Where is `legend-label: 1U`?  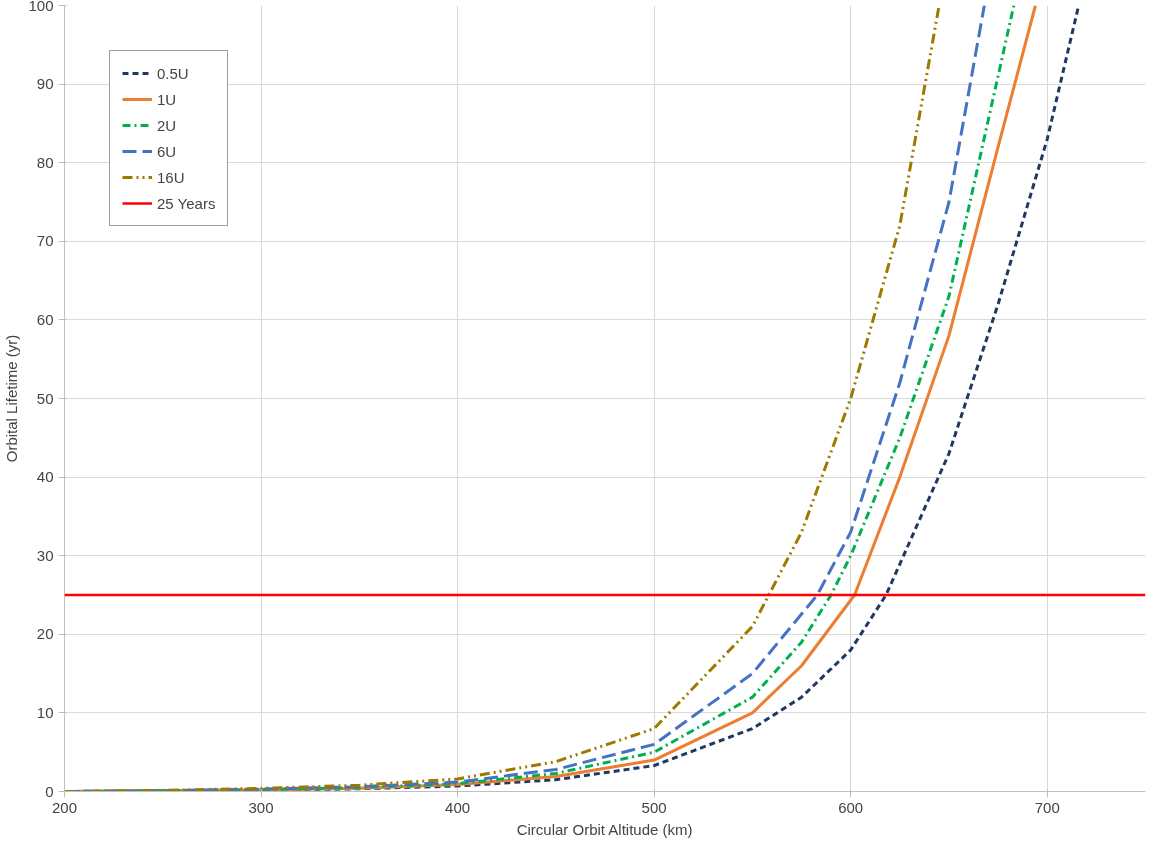 legend-label: 1U is located at coordinates (167, 99).